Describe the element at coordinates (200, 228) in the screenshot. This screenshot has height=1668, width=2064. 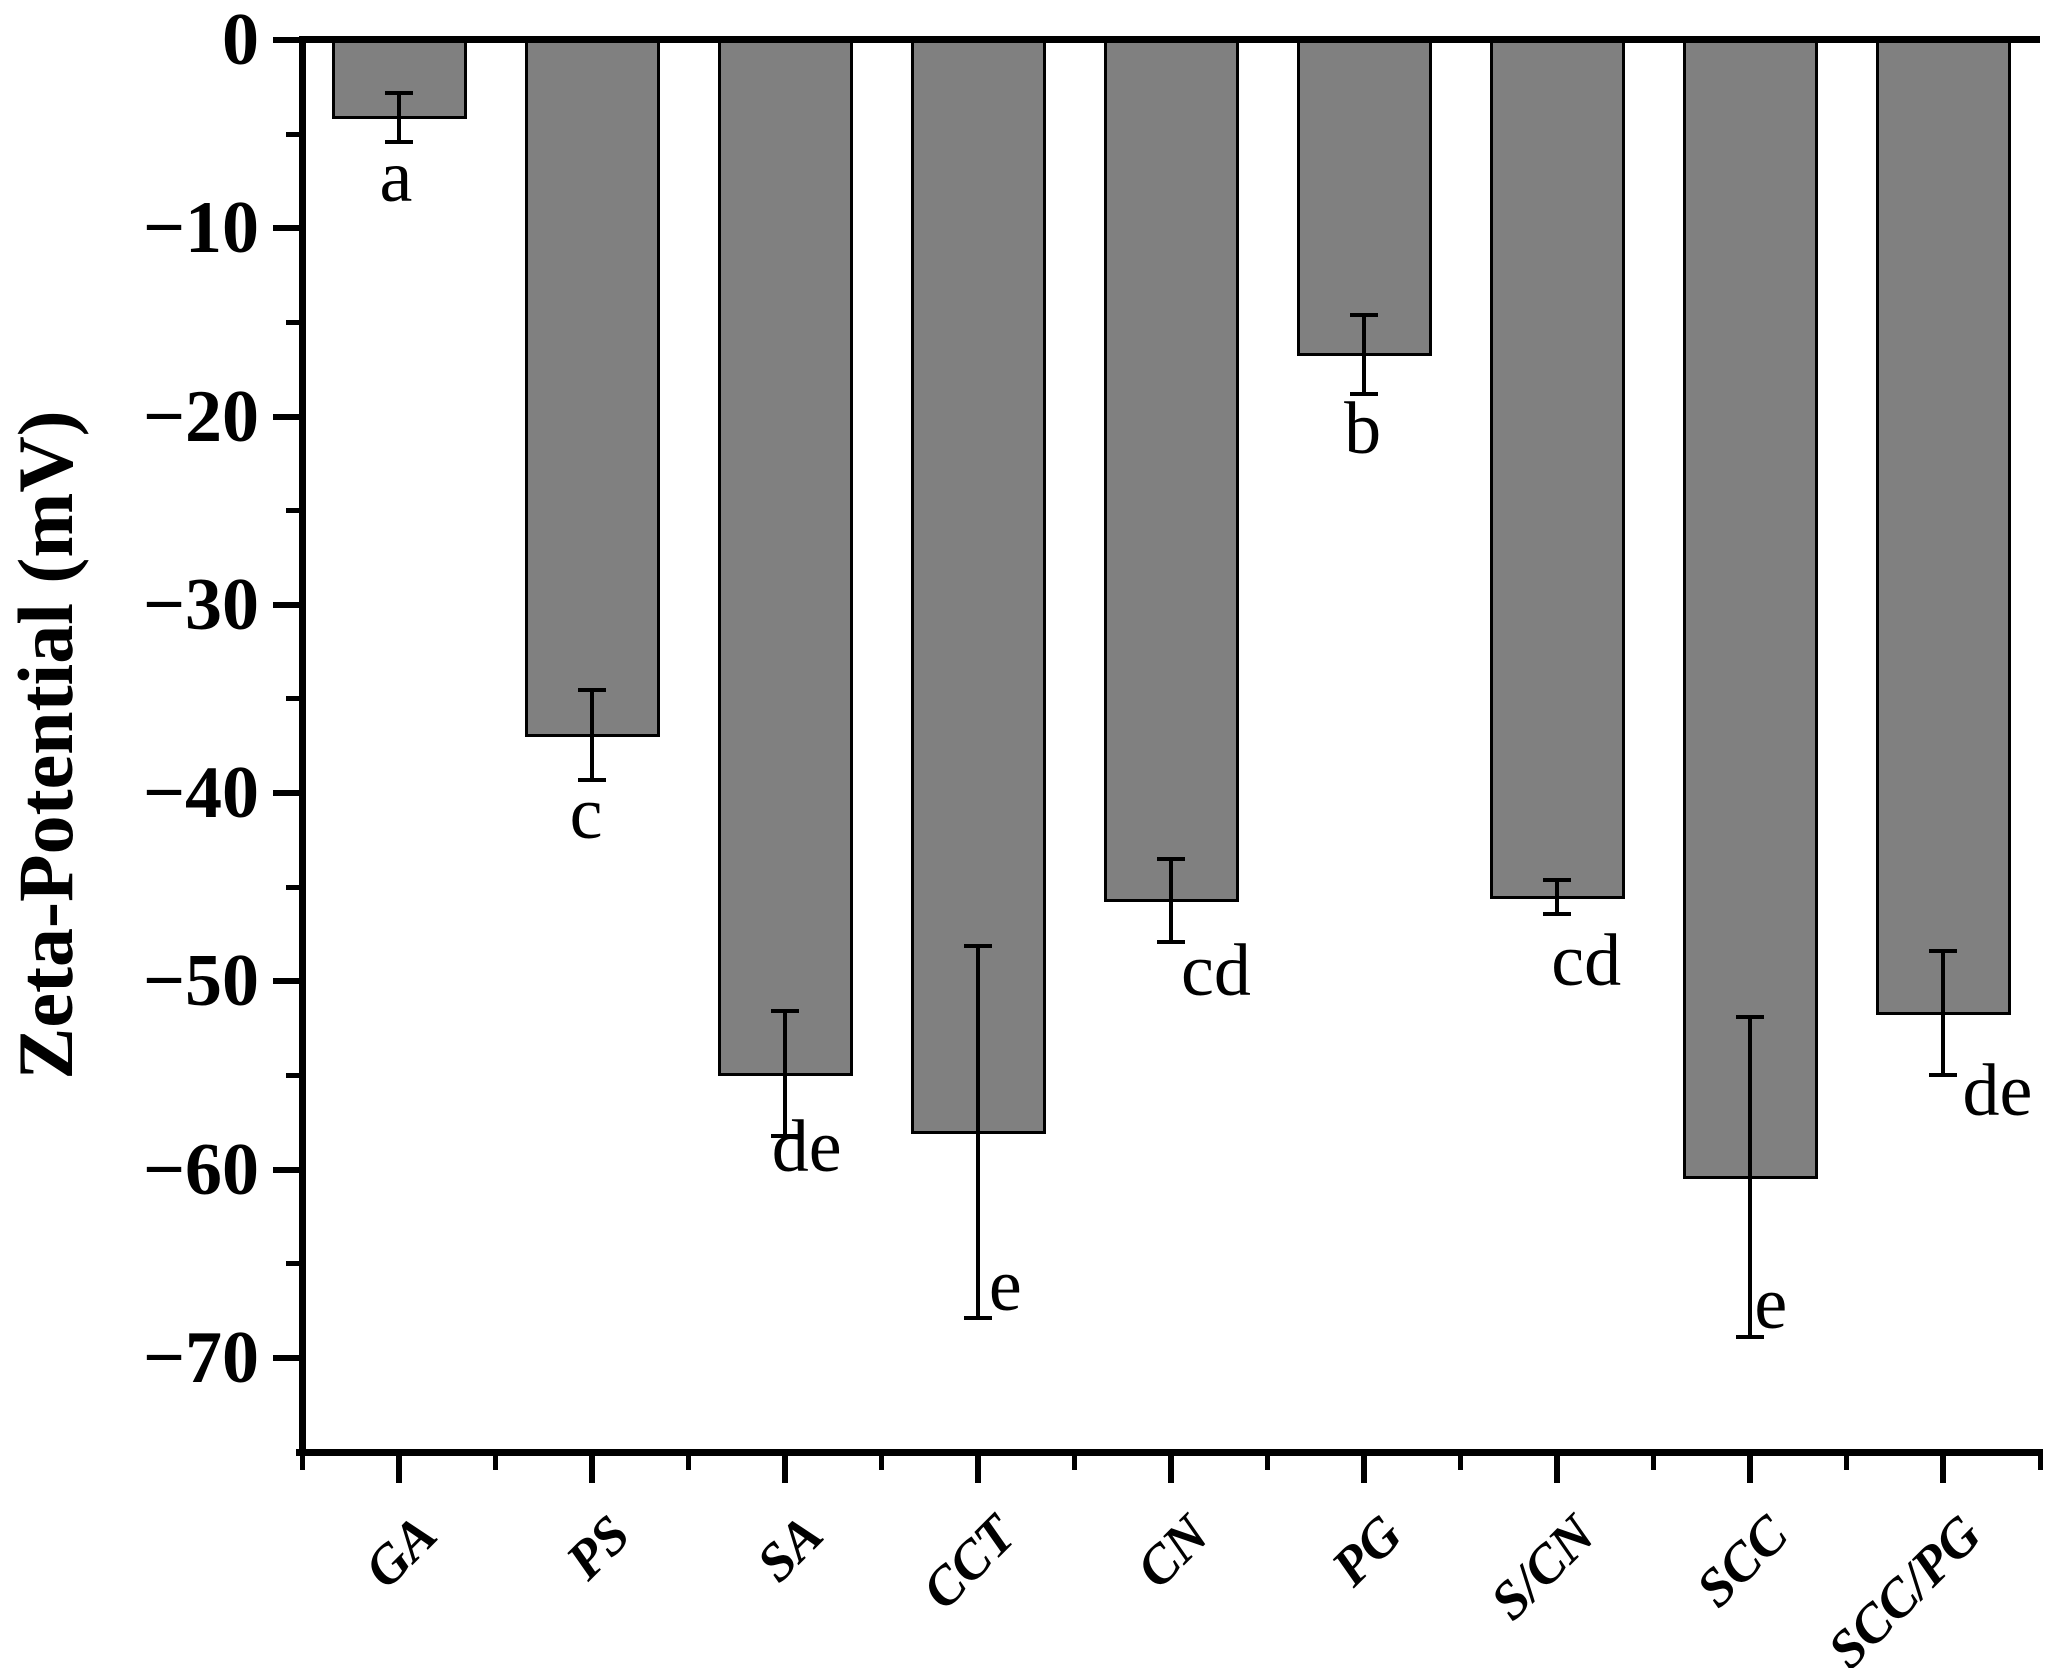
I see `y-tick-label: −10` at that location.